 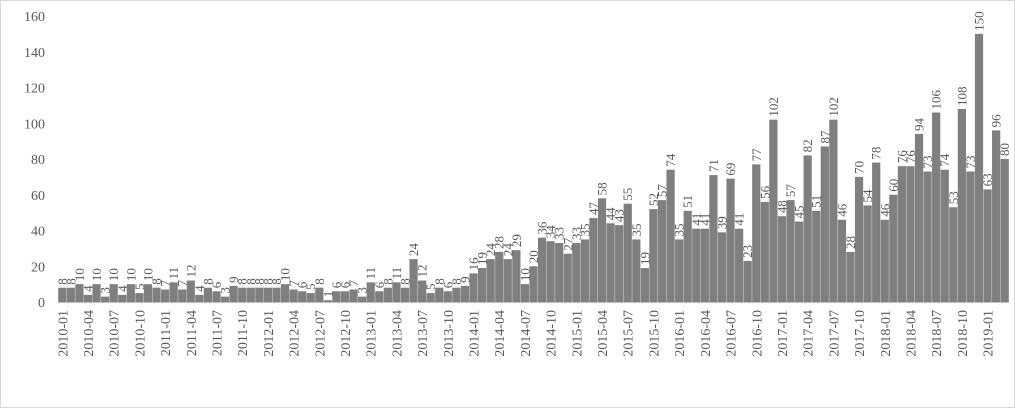 I want to click on x-tick-label: 2018-04, so click(x=911, y=333).